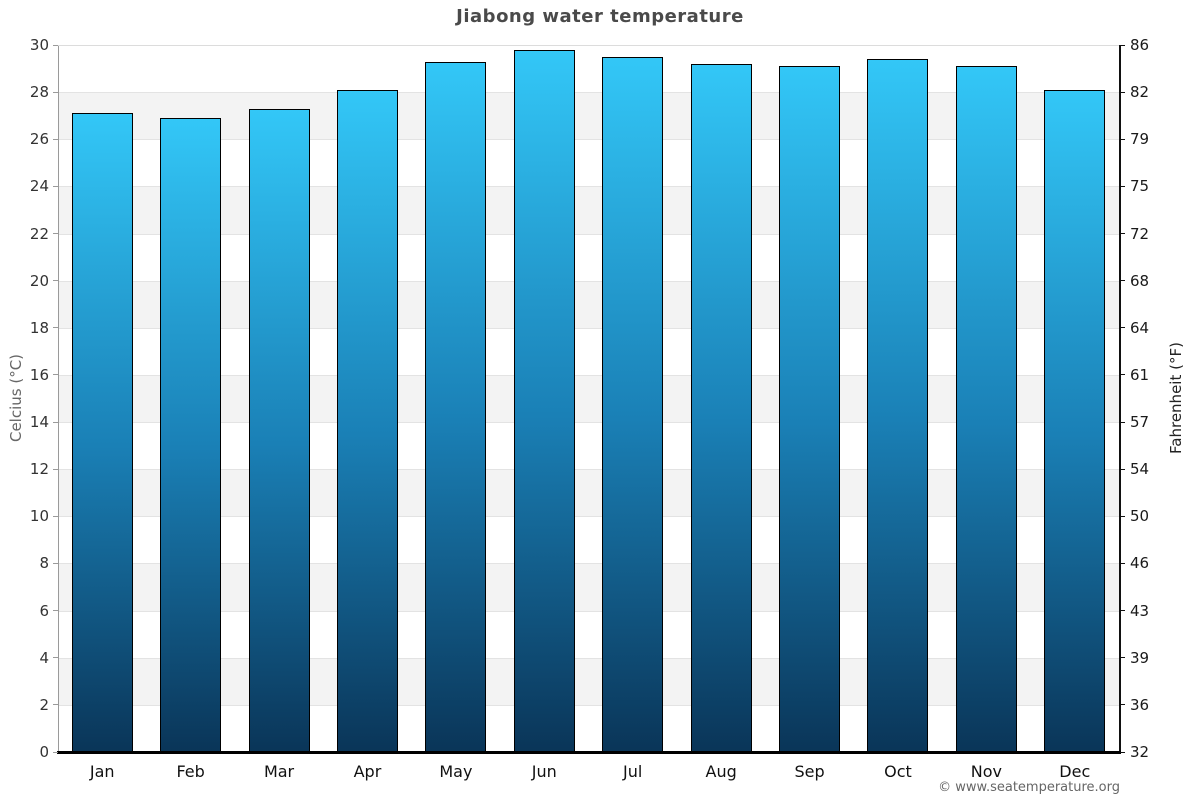 The width and height of the screenshot is (1200, 800). I want to click on y-tick-label-fahrenheit: 50, so click(1140, 516).